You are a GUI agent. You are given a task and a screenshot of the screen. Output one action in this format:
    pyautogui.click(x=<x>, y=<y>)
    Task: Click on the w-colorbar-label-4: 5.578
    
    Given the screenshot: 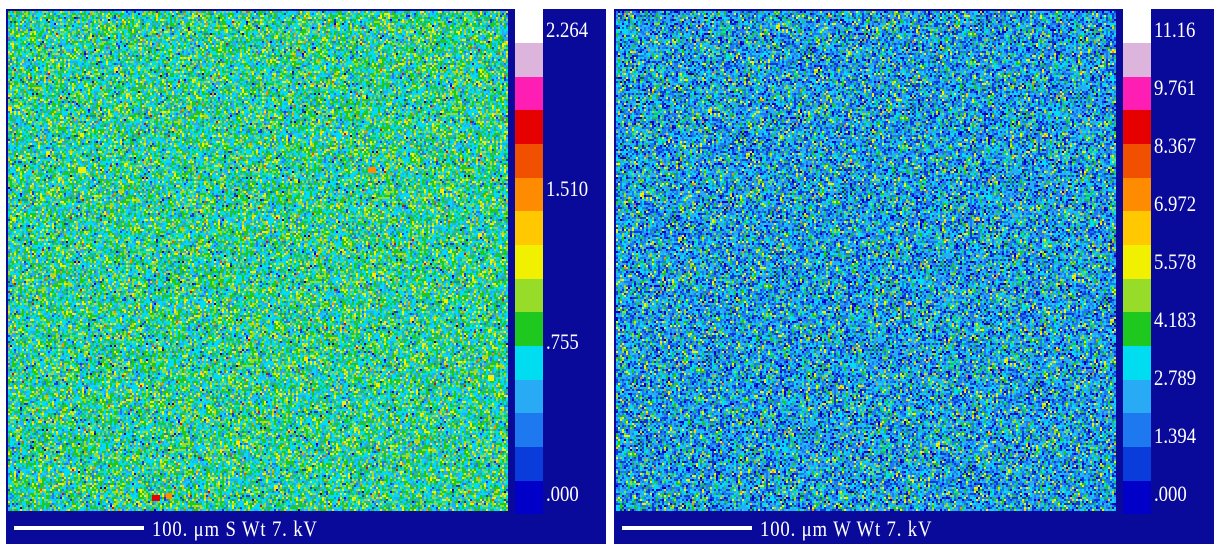 What is the action you would take?
    pyautogui.click(x=1175, y=261)
    